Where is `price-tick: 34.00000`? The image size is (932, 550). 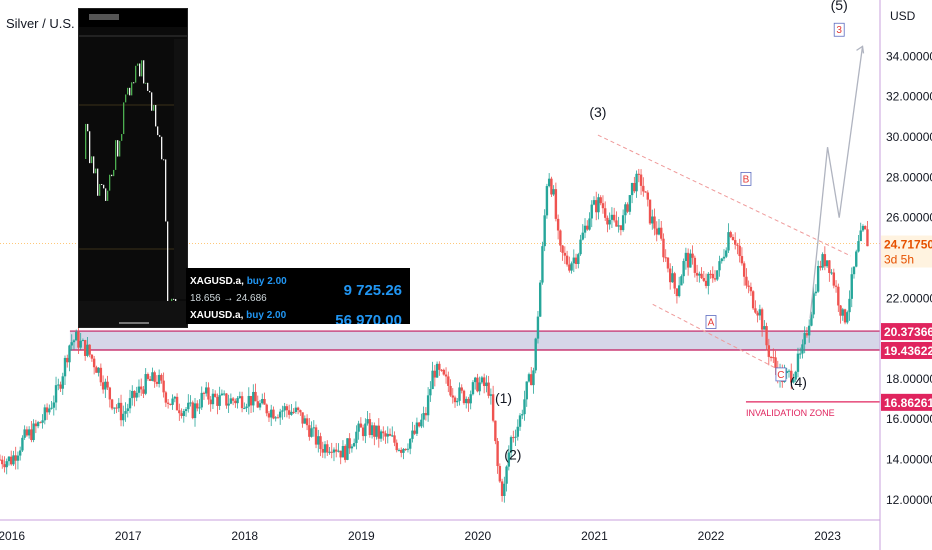
price-tick: 34.00000 is located at coordinates (909, 56).